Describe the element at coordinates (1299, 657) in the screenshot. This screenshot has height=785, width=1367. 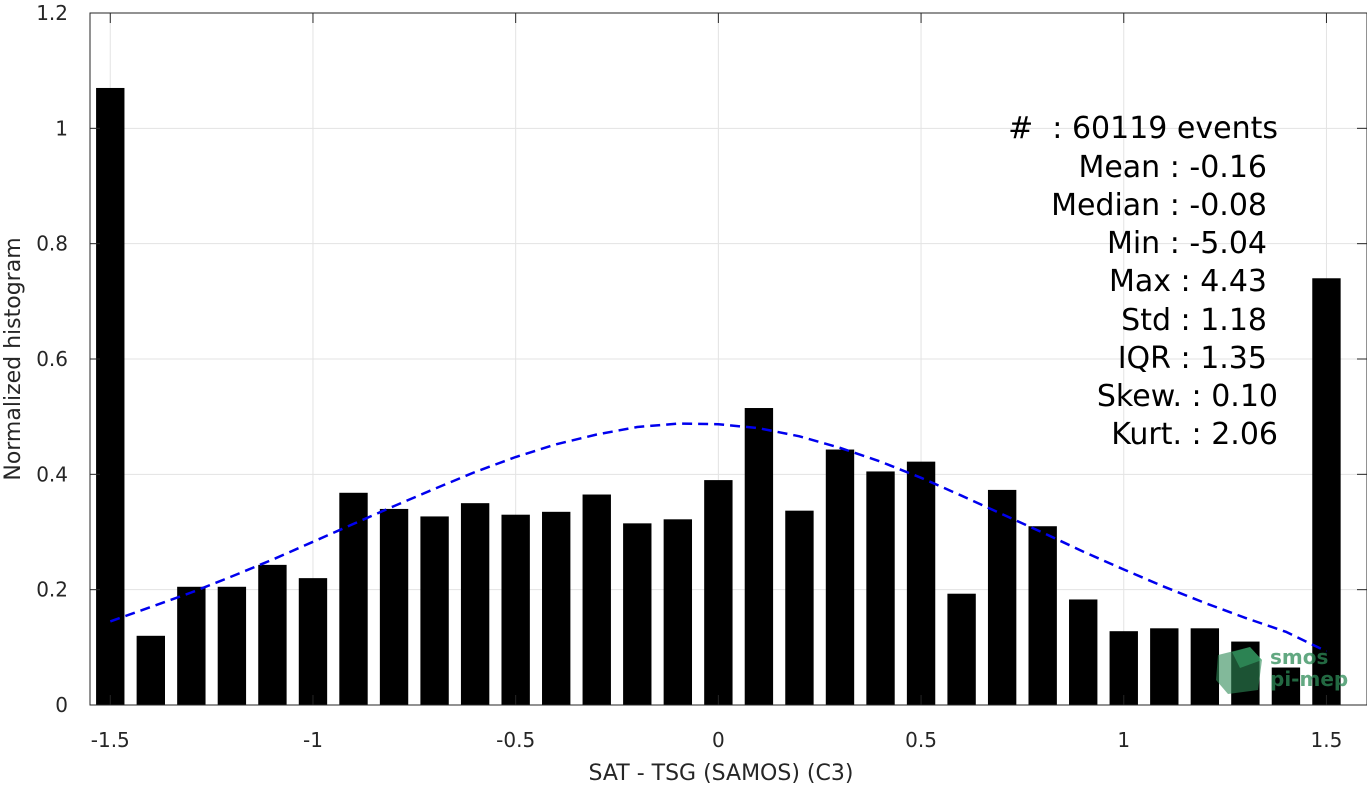
I see `logo-text-smos: smos` at that location.